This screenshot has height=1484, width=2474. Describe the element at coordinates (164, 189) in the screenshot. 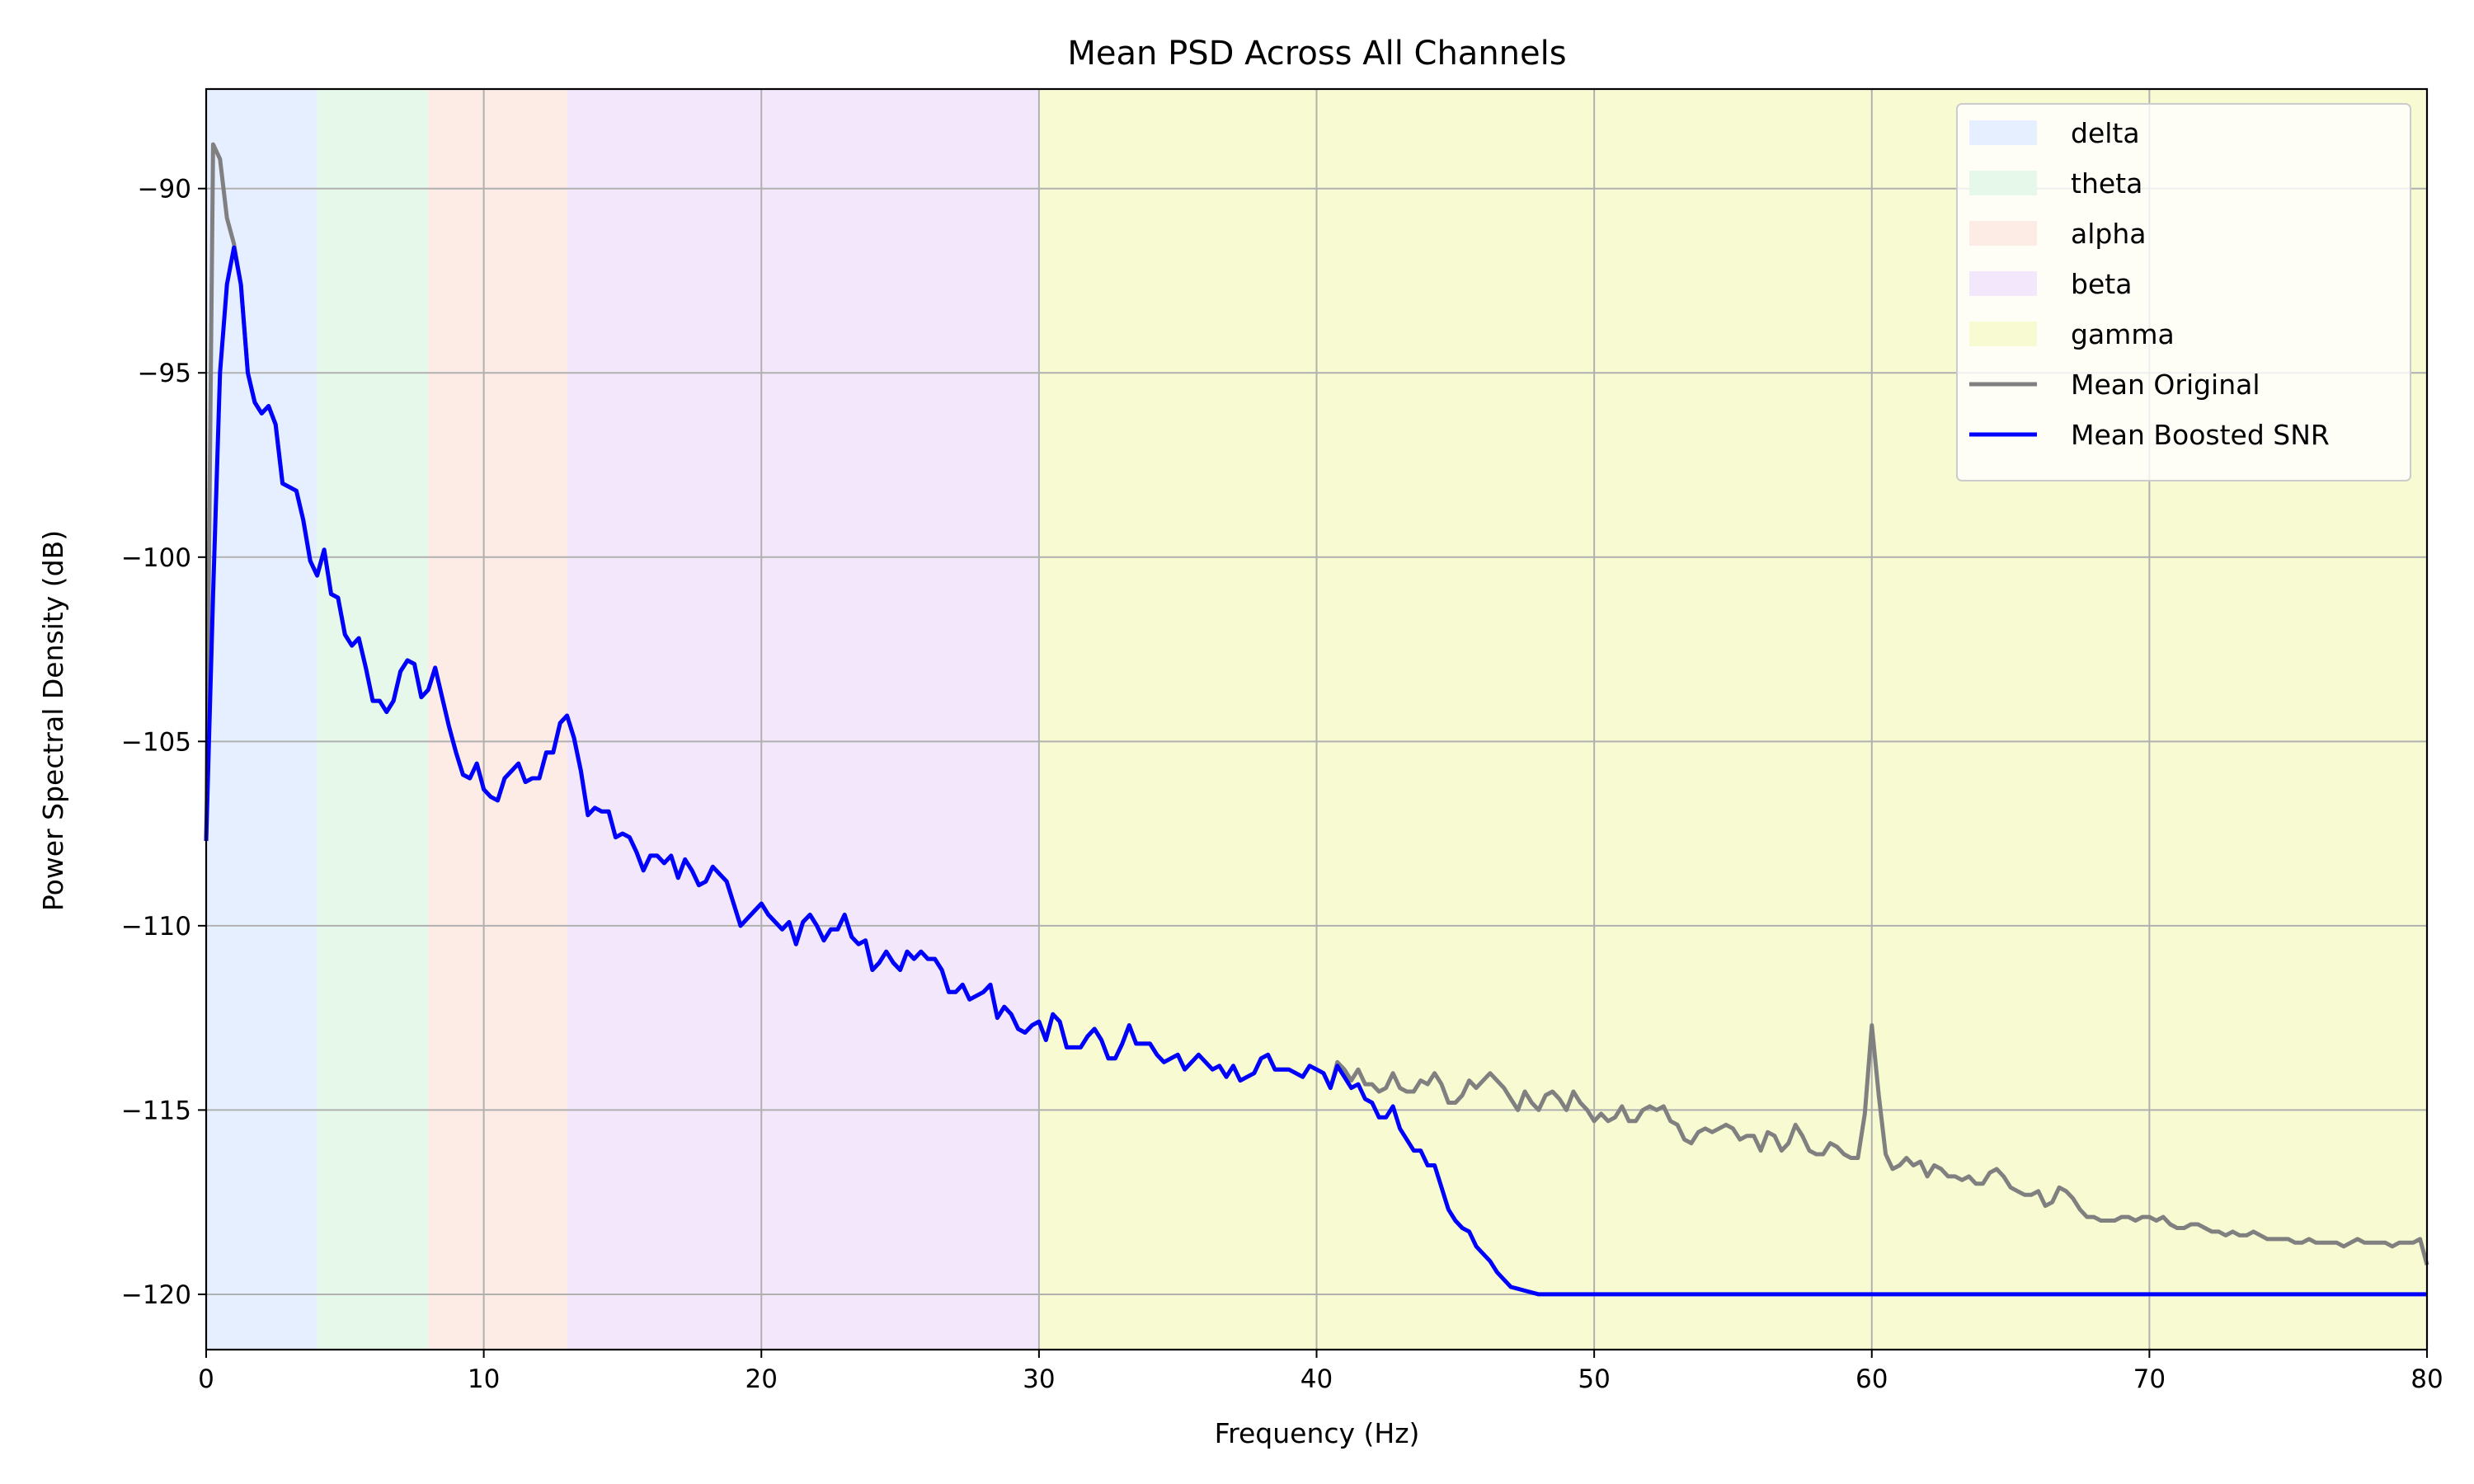

I see `y-tick-label: −90` at that location.